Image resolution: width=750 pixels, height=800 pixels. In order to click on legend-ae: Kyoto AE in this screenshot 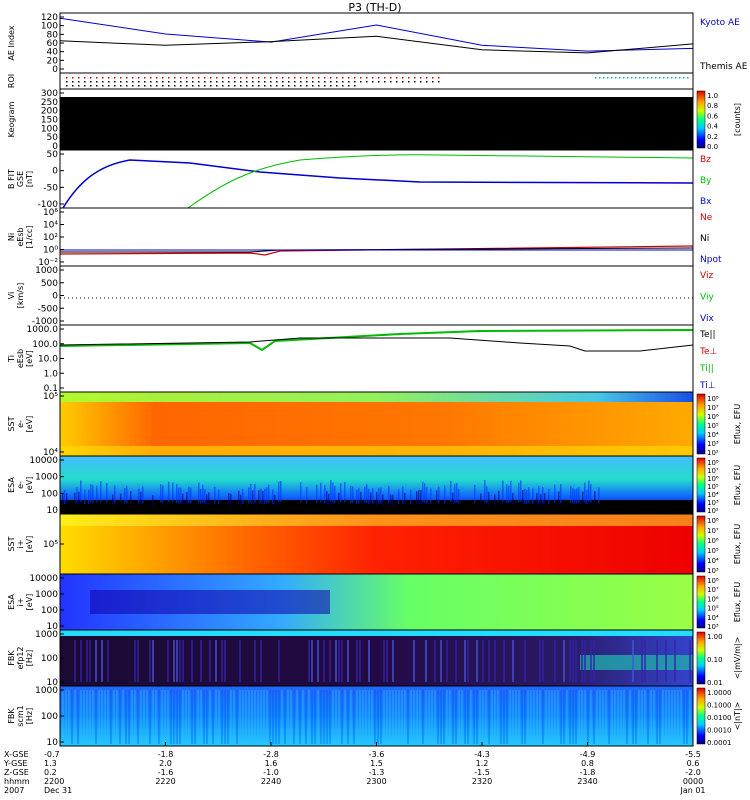, I will do `click(720, 23)`.